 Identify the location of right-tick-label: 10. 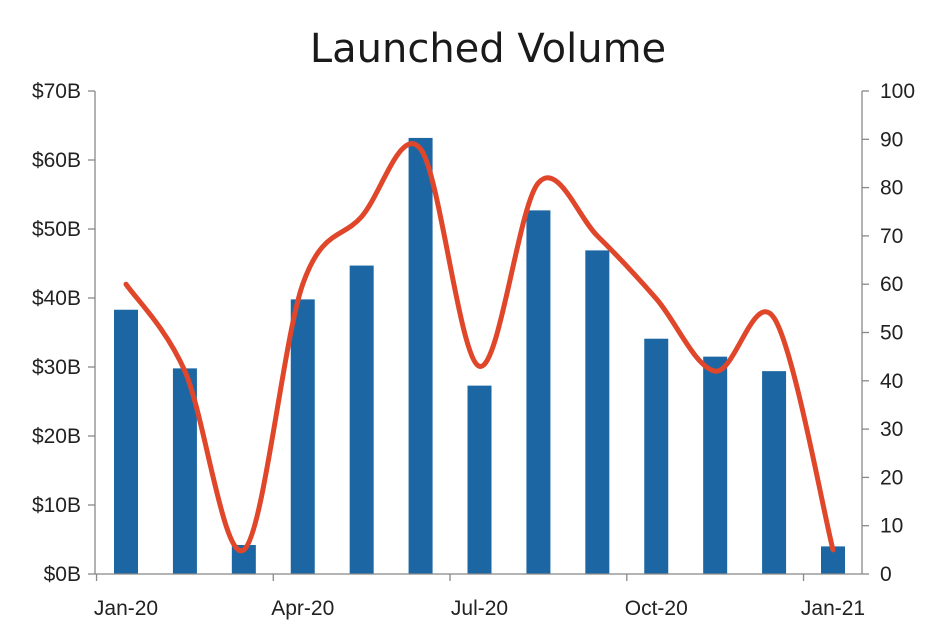
(891, 526).